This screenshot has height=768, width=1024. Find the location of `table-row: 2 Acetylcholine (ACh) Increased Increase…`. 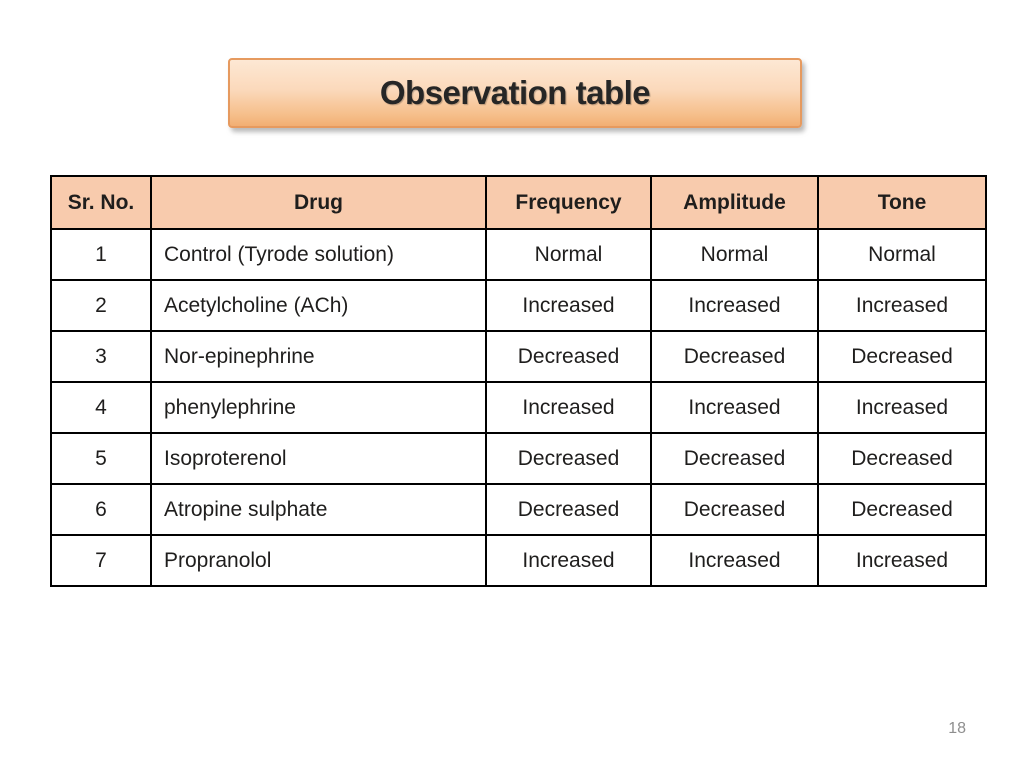

table-row: 2 Acetylcholine (ACh) Increased Increase… is located at coordinates (518, 305).